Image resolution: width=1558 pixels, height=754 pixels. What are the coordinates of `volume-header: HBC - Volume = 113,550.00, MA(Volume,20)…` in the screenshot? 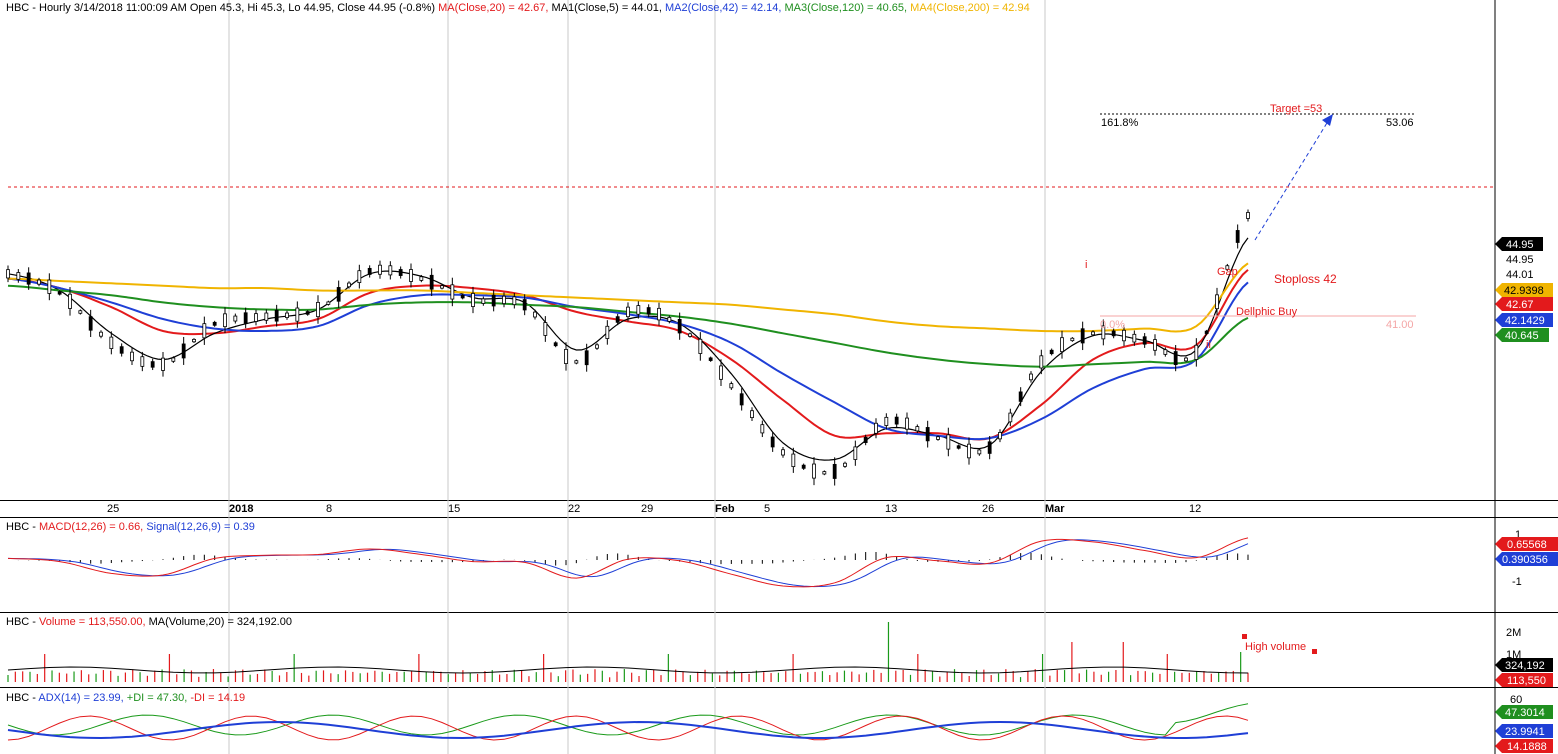 It's located at (149, 622).